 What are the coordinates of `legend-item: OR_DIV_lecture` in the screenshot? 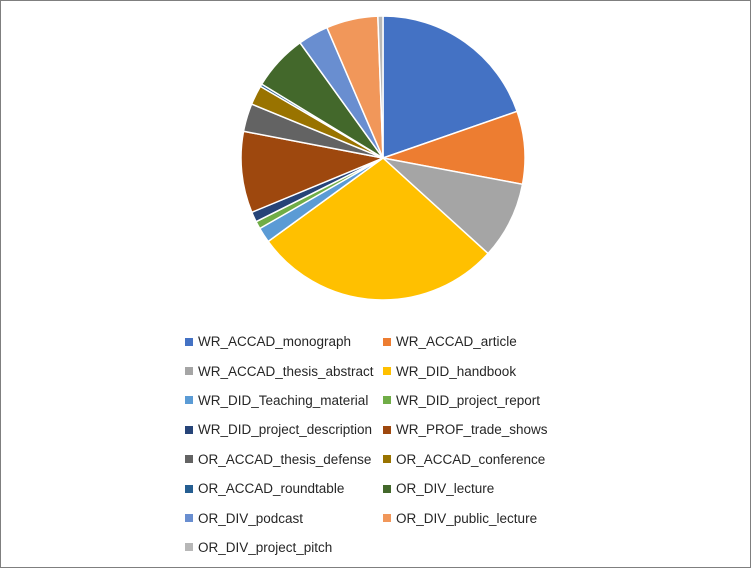 It's located at (478, 488).